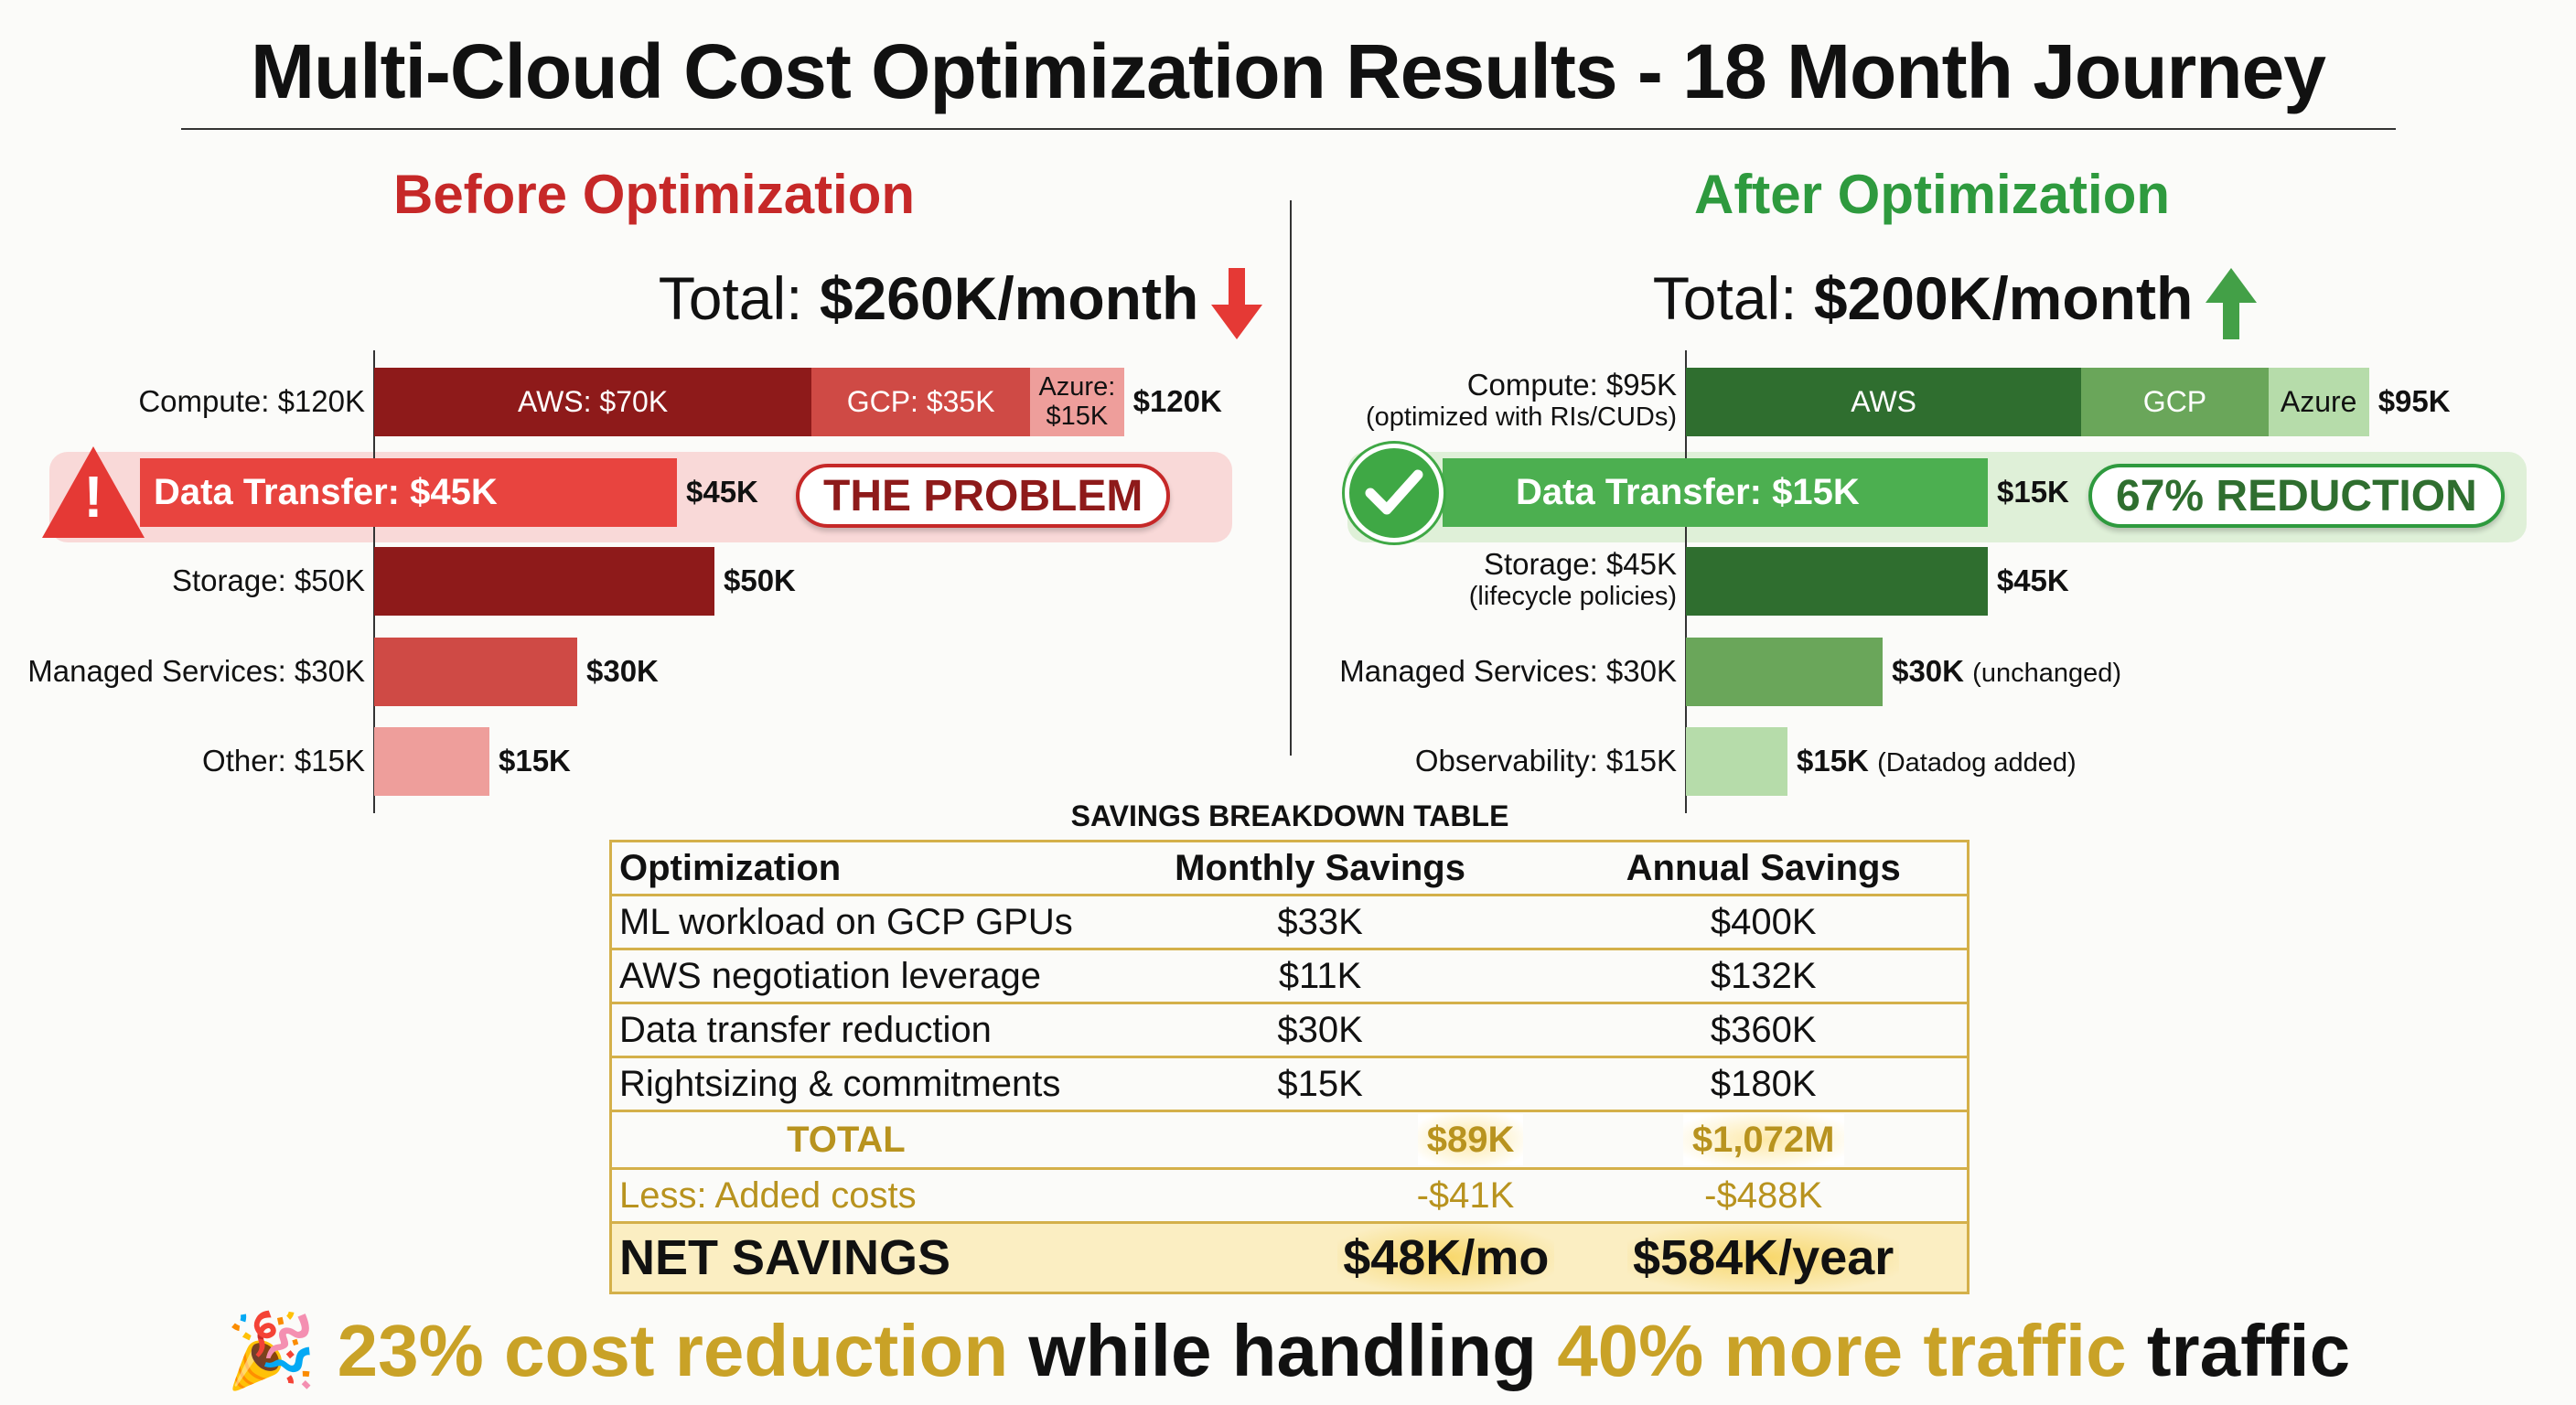 The image size is (2576, 1405). Describe the element at coordinates (1764, 1196) in the screenshot. I see `cell: -$488K` at that location.